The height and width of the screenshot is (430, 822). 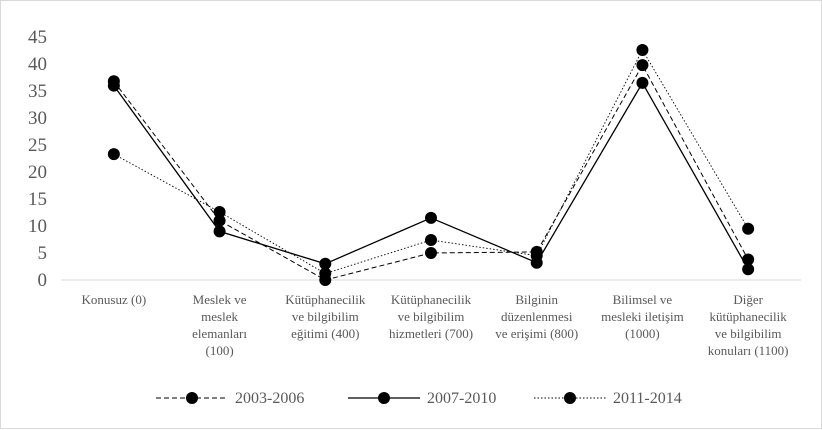 I want to click on x-tick-label: Kütüphanecilik ve bilgibilim eğitimi (400), so click(x=325, y=316).